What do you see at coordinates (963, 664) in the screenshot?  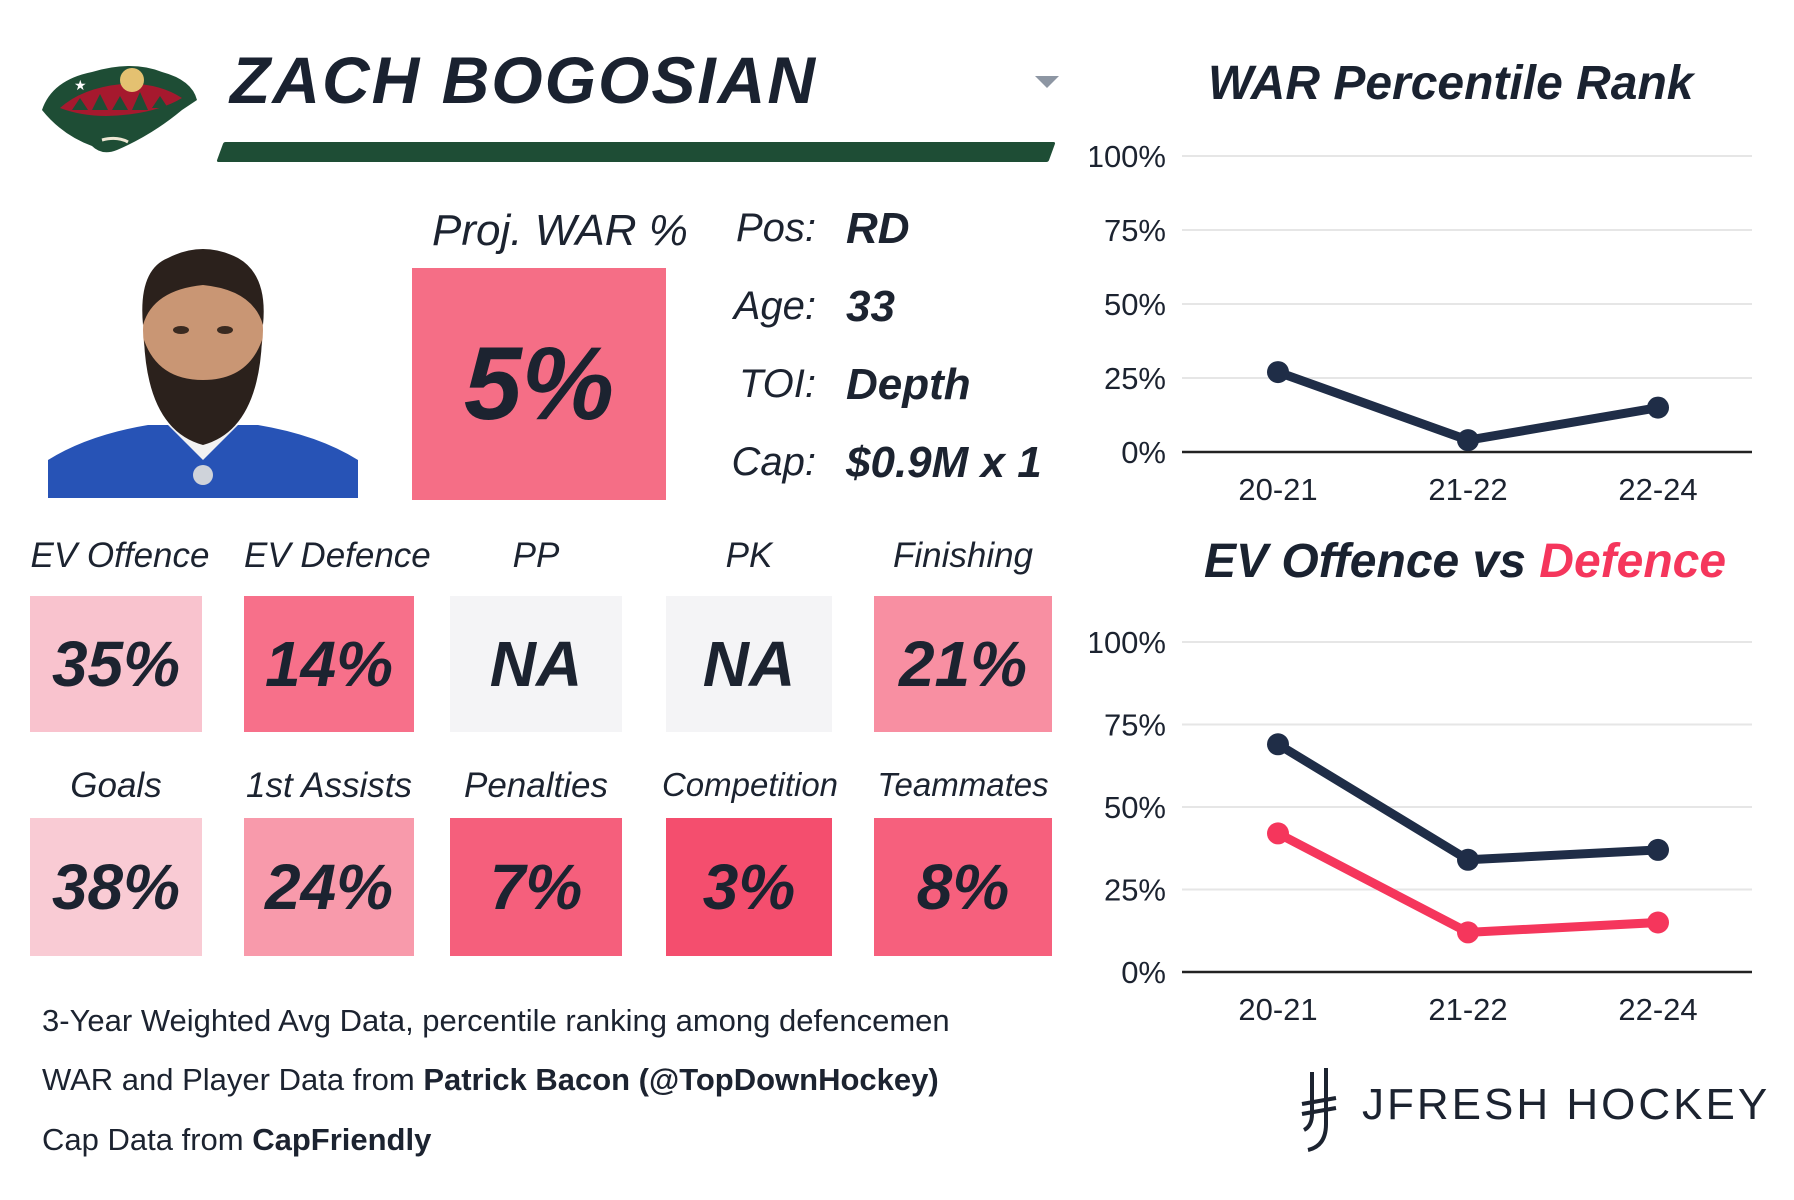 I see `stat-box-finishing: 21%` at bounding box center [963, 664].